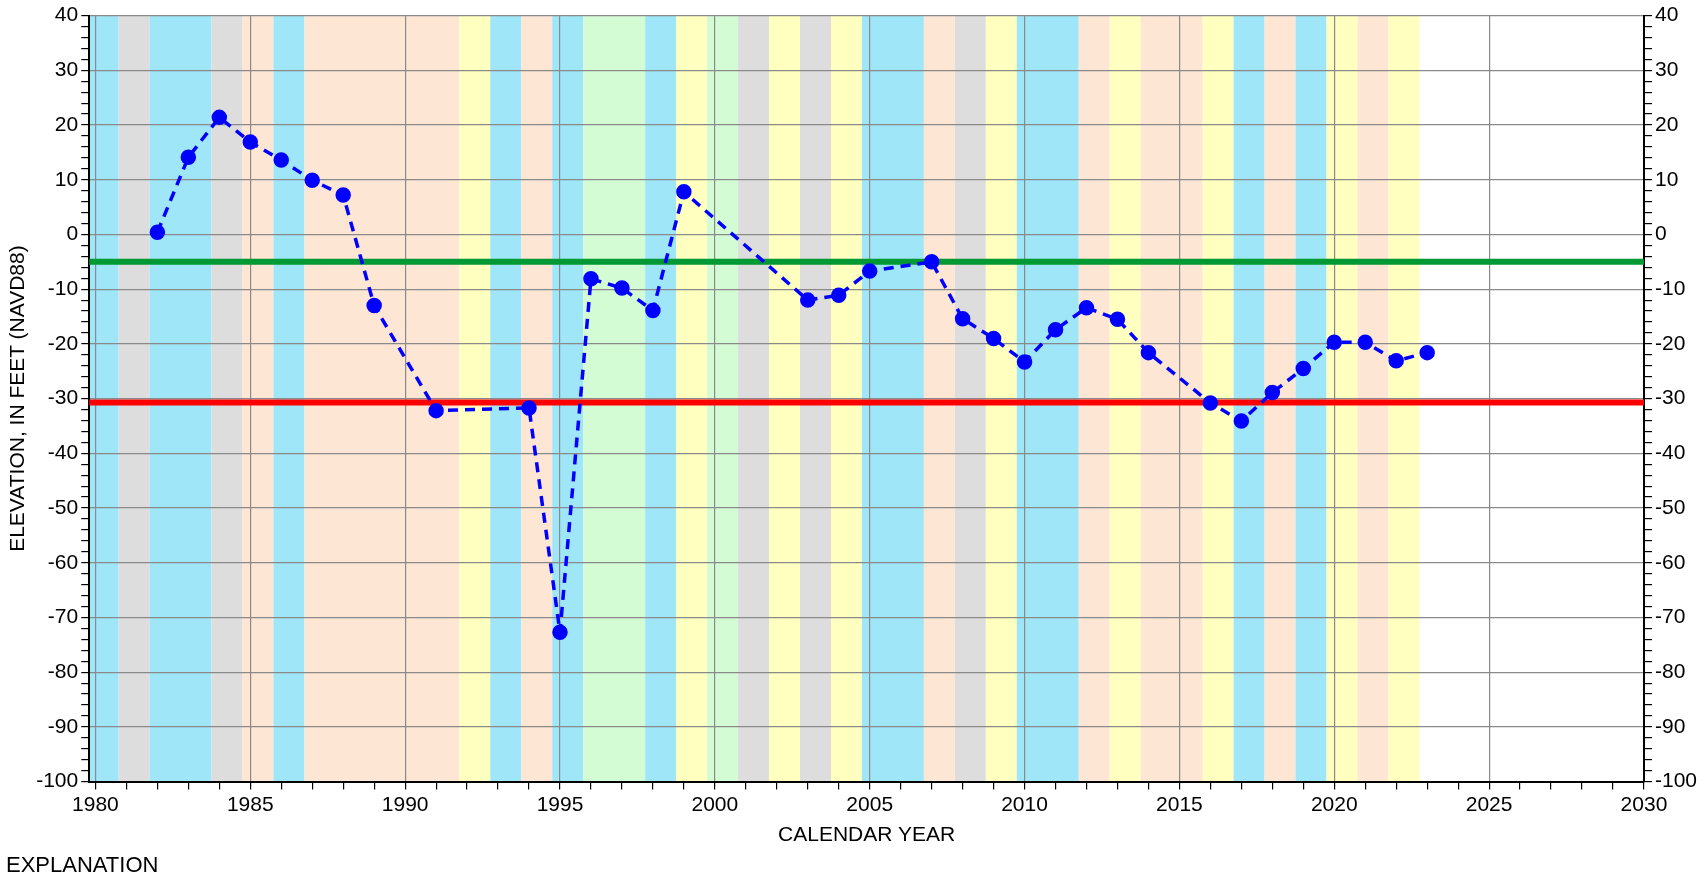 The width and height of the screenshot is (1706, 882). What do you see at coordinates (66, 69) in the screenshot?
I see `y-tick-label: 30` at bounding box center [66, 69].